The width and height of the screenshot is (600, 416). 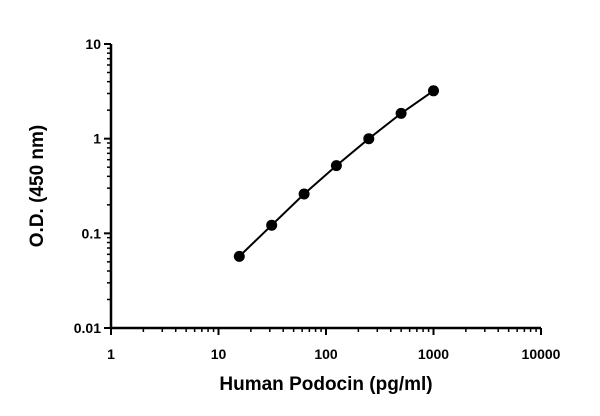 What do you see at coordinates (433, 354) in the screenshot?
I see `x-tick-label: 1000` at bounding box center [433, 354].